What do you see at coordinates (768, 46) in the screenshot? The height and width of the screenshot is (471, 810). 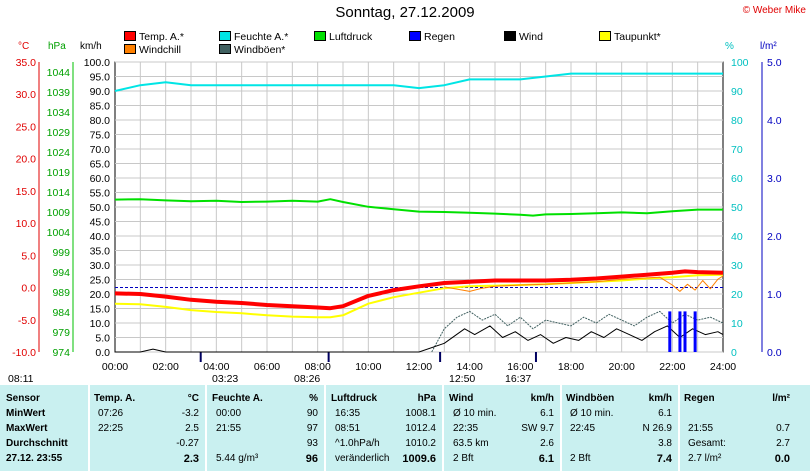 I see `rain-unit-label: l/m²` at bounding box center [768, 46].